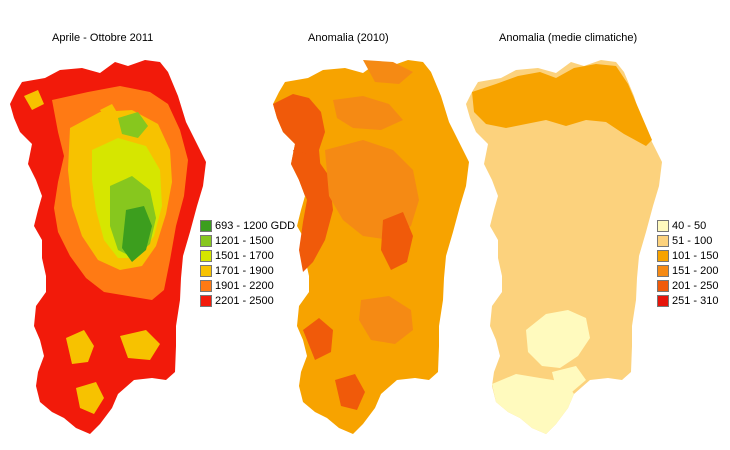 The width and height of the screenshot is (730, 450). I want to click on legend-label: 1901 - 2200, so click(244, 285).